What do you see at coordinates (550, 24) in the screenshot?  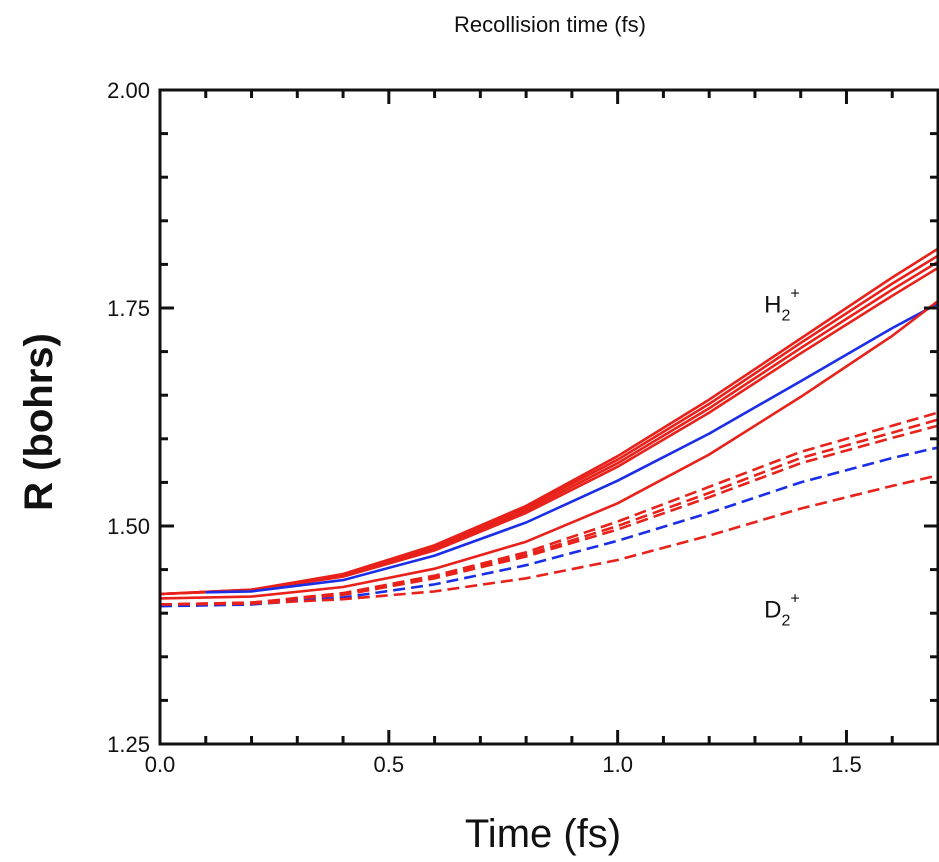 I see `top-label: Recollision time (fs)` at bounding box center [550, 24].